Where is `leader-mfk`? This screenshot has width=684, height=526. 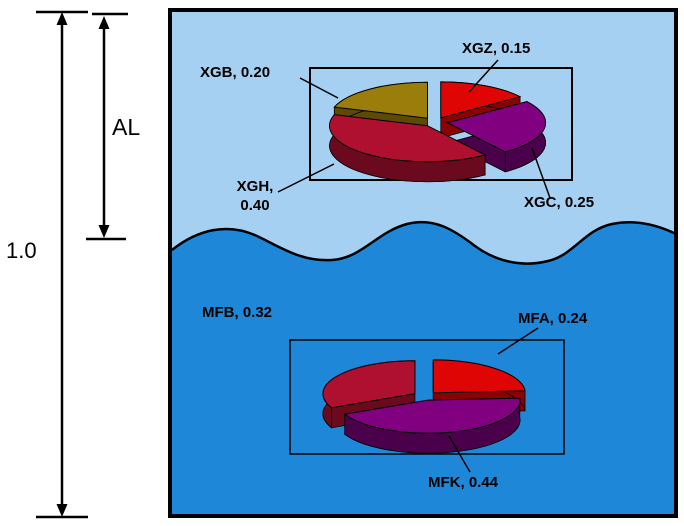
leader-mfk is located at coordinates (459, 454).